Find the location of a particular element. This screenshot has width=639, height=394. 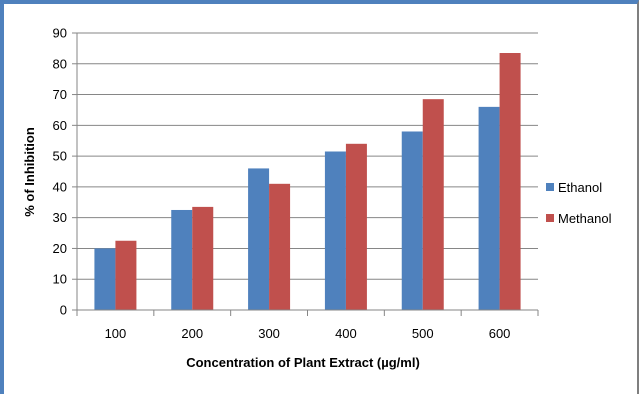

y-tick-label: 0 is located at coordinates (63, 310).